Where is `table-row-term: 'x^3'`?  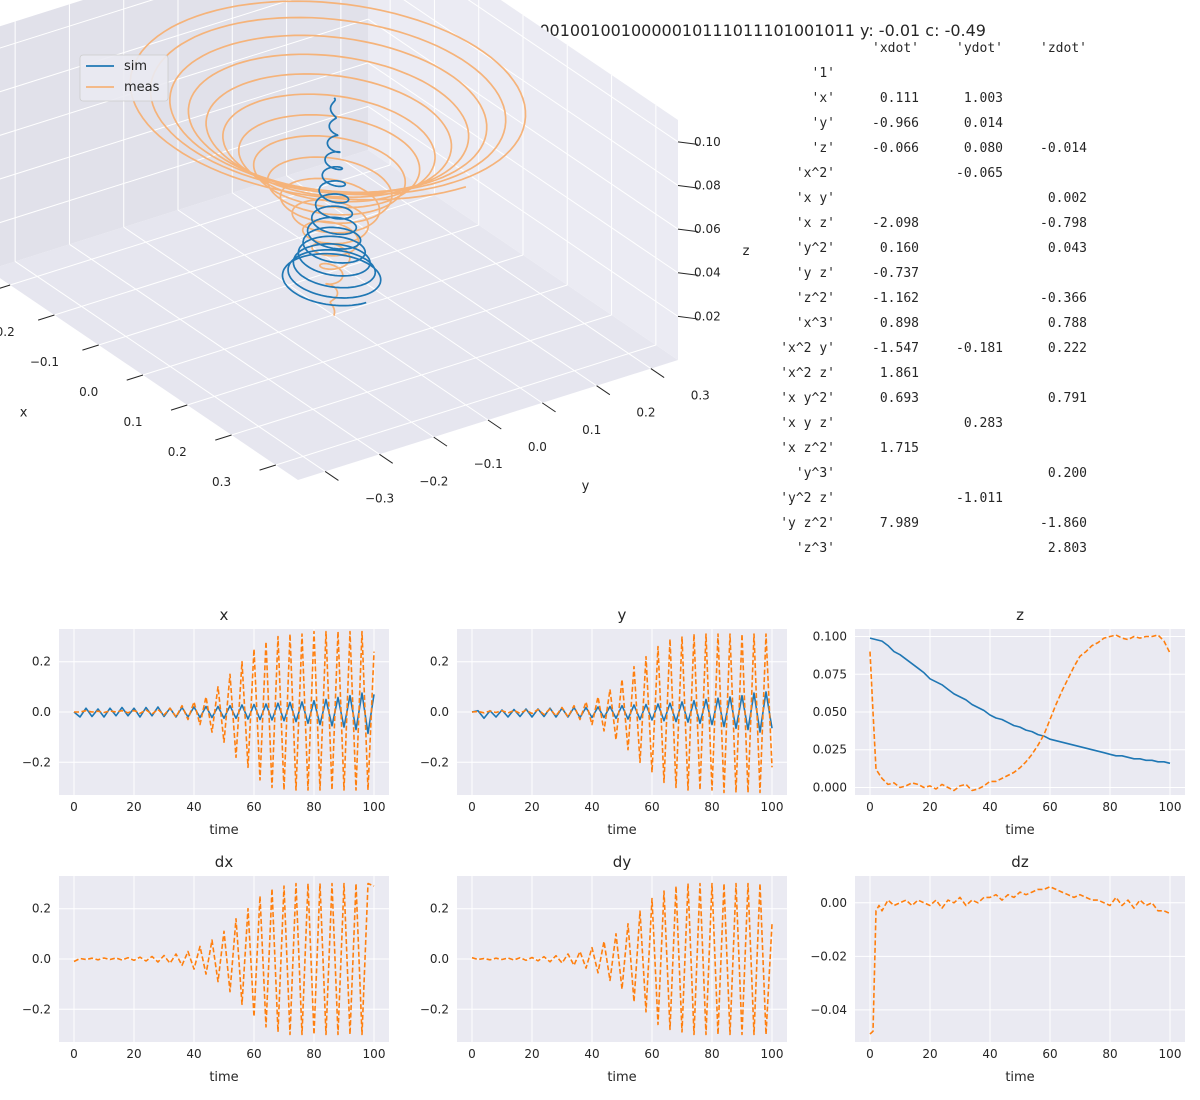
table-row-term: 'x^3' is located at coordinates (815, 323).